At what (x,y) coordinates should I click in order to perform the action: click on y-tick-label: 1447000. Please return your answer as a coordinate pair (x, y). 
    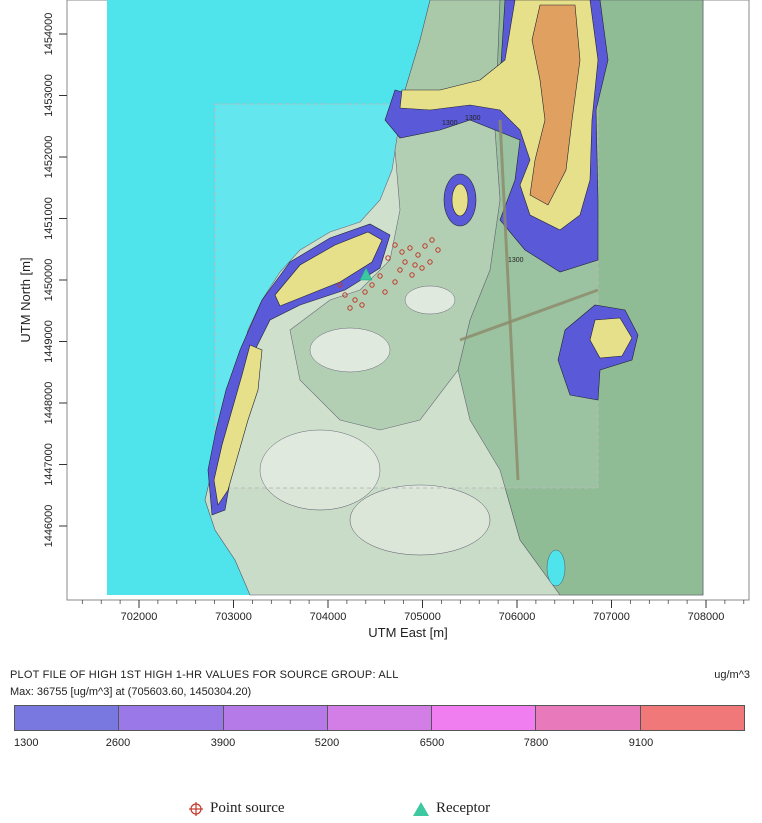
    Looking at the image, I should click on (49, 464).